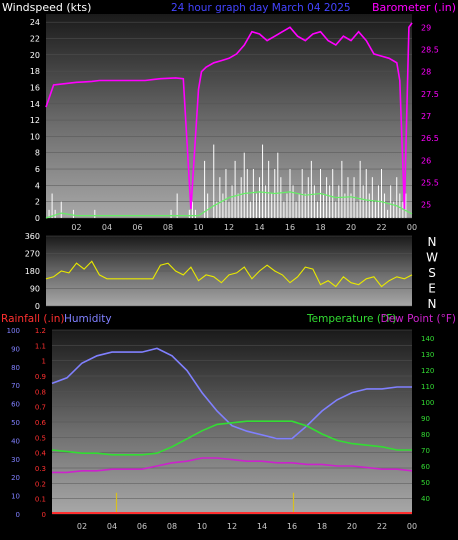 This screenshot has height=540, width=458. I want to click on barometer-tick-label: 25.5, so click(430, 183).